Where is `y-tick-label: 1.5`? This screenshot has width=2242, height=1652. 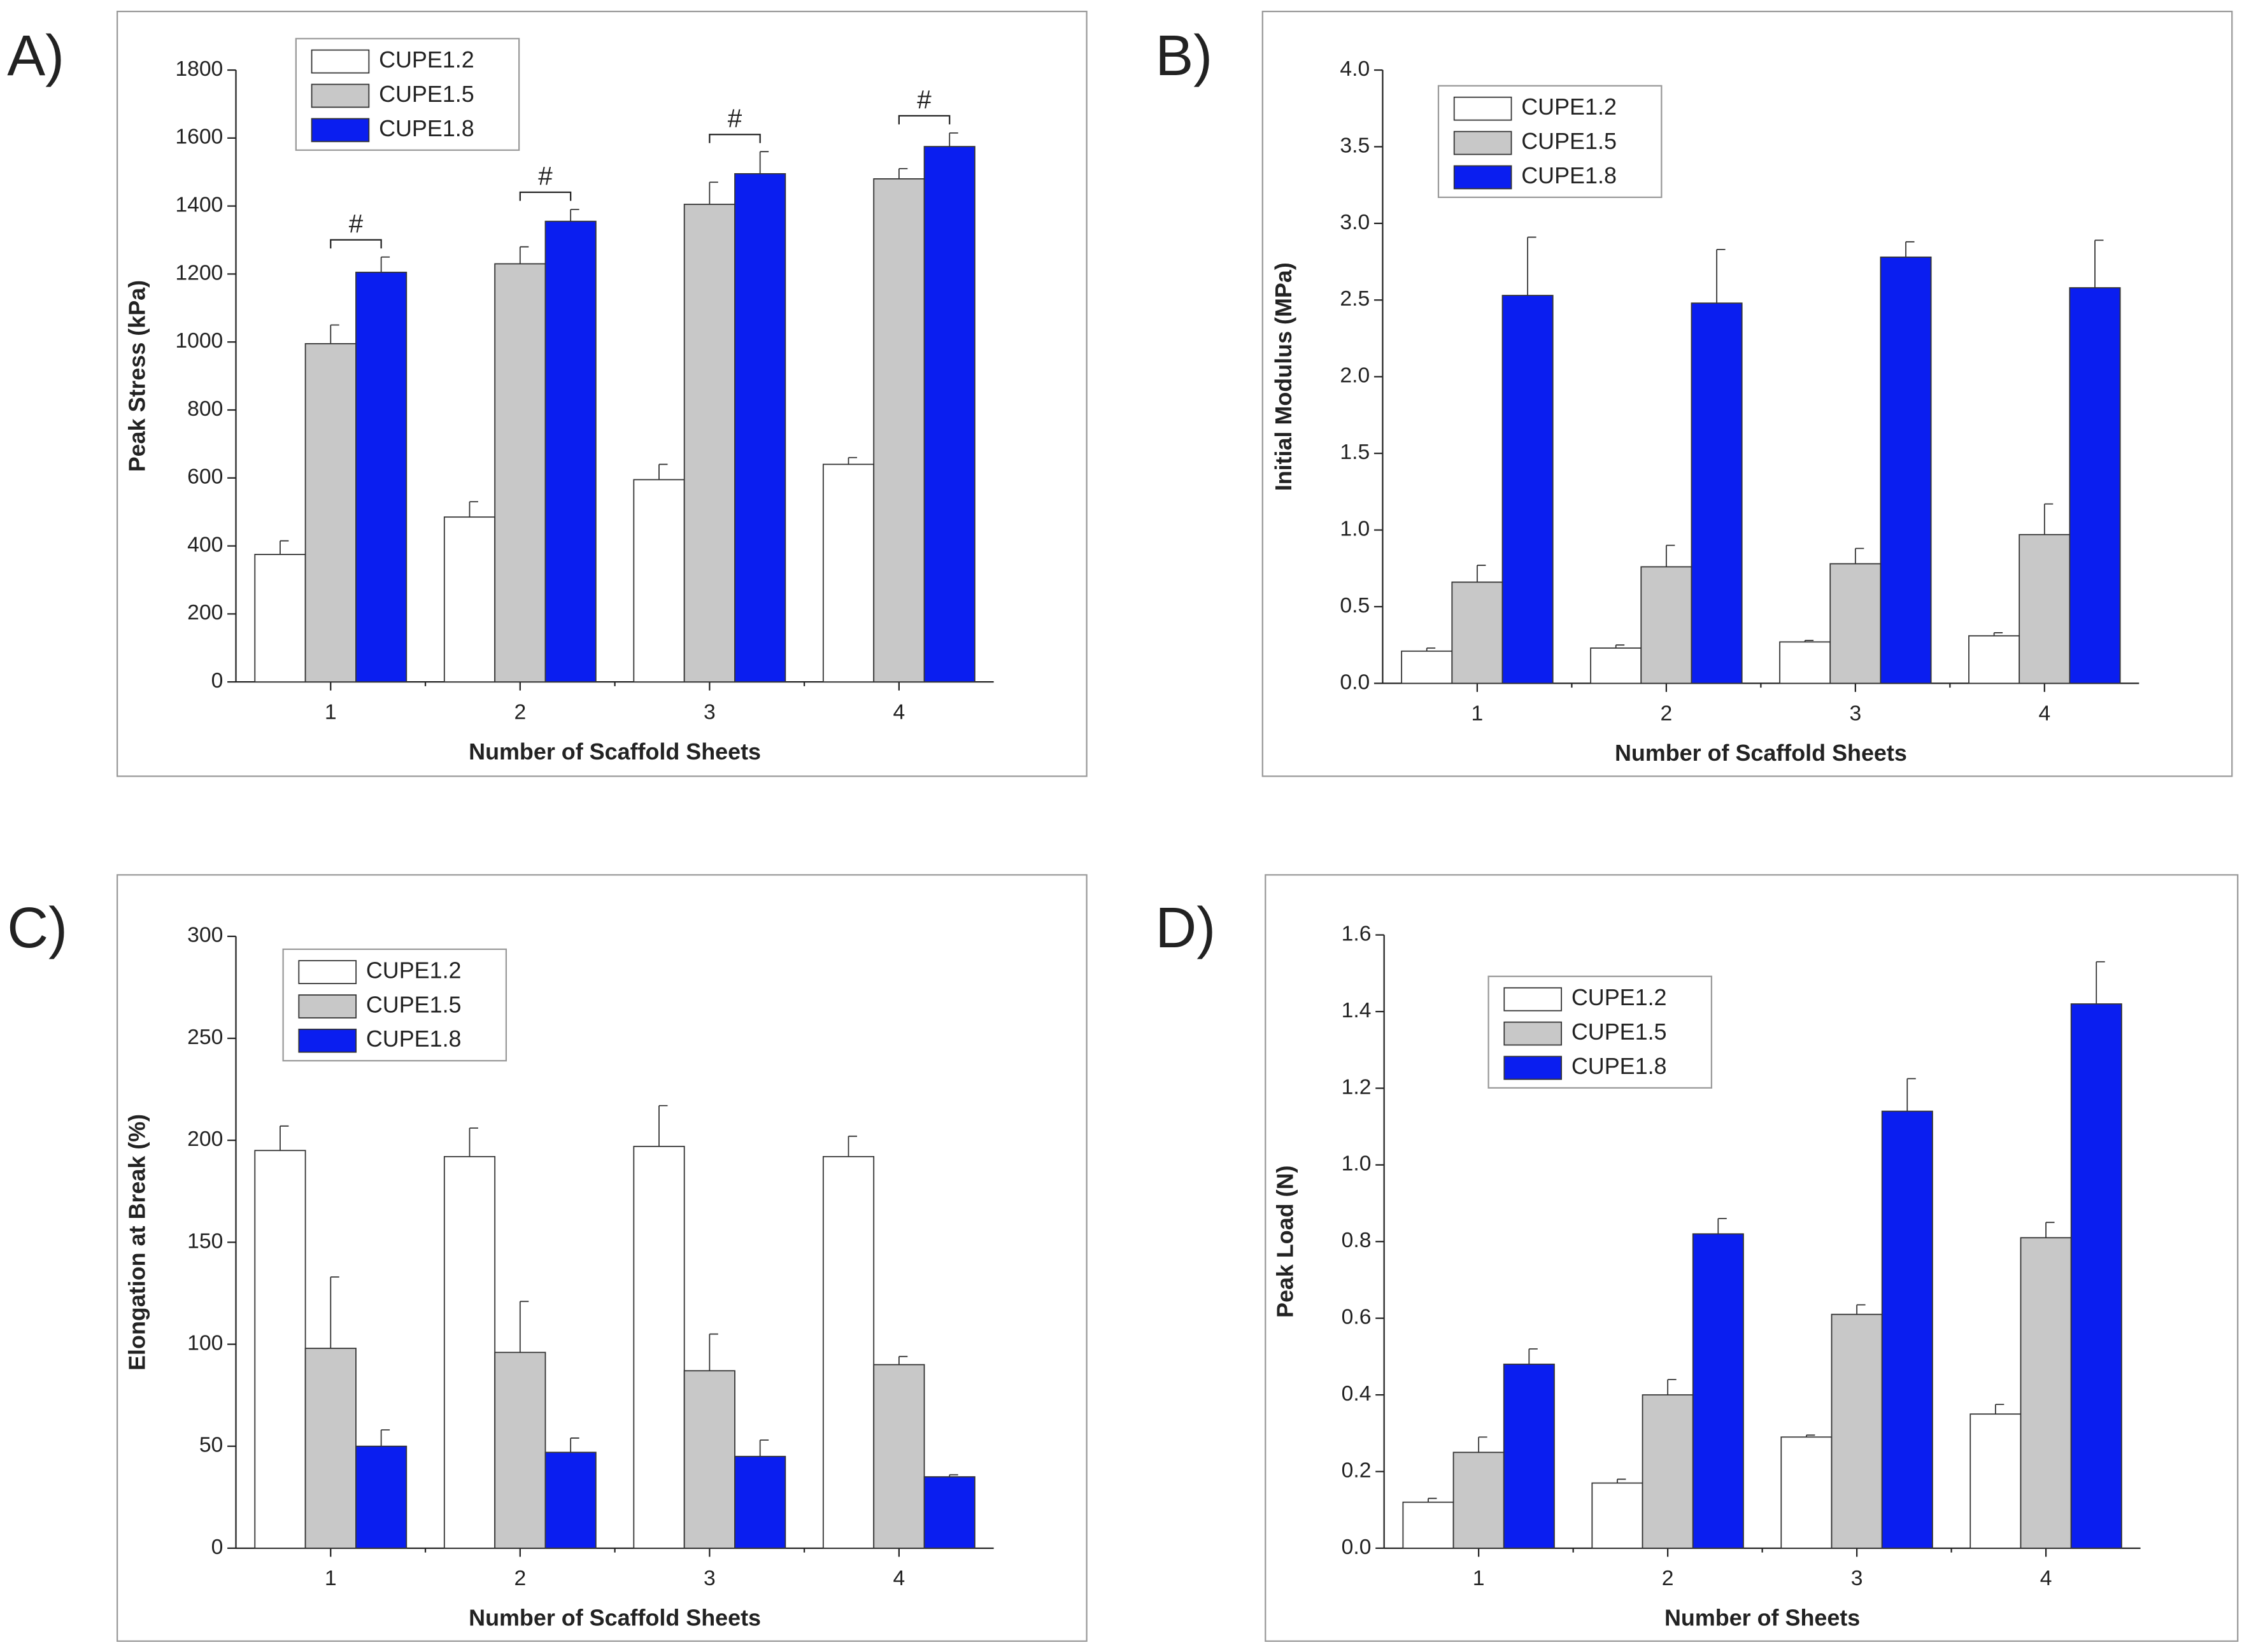 y-tick-label: 1.5 is located at coordinates (1355, 452).